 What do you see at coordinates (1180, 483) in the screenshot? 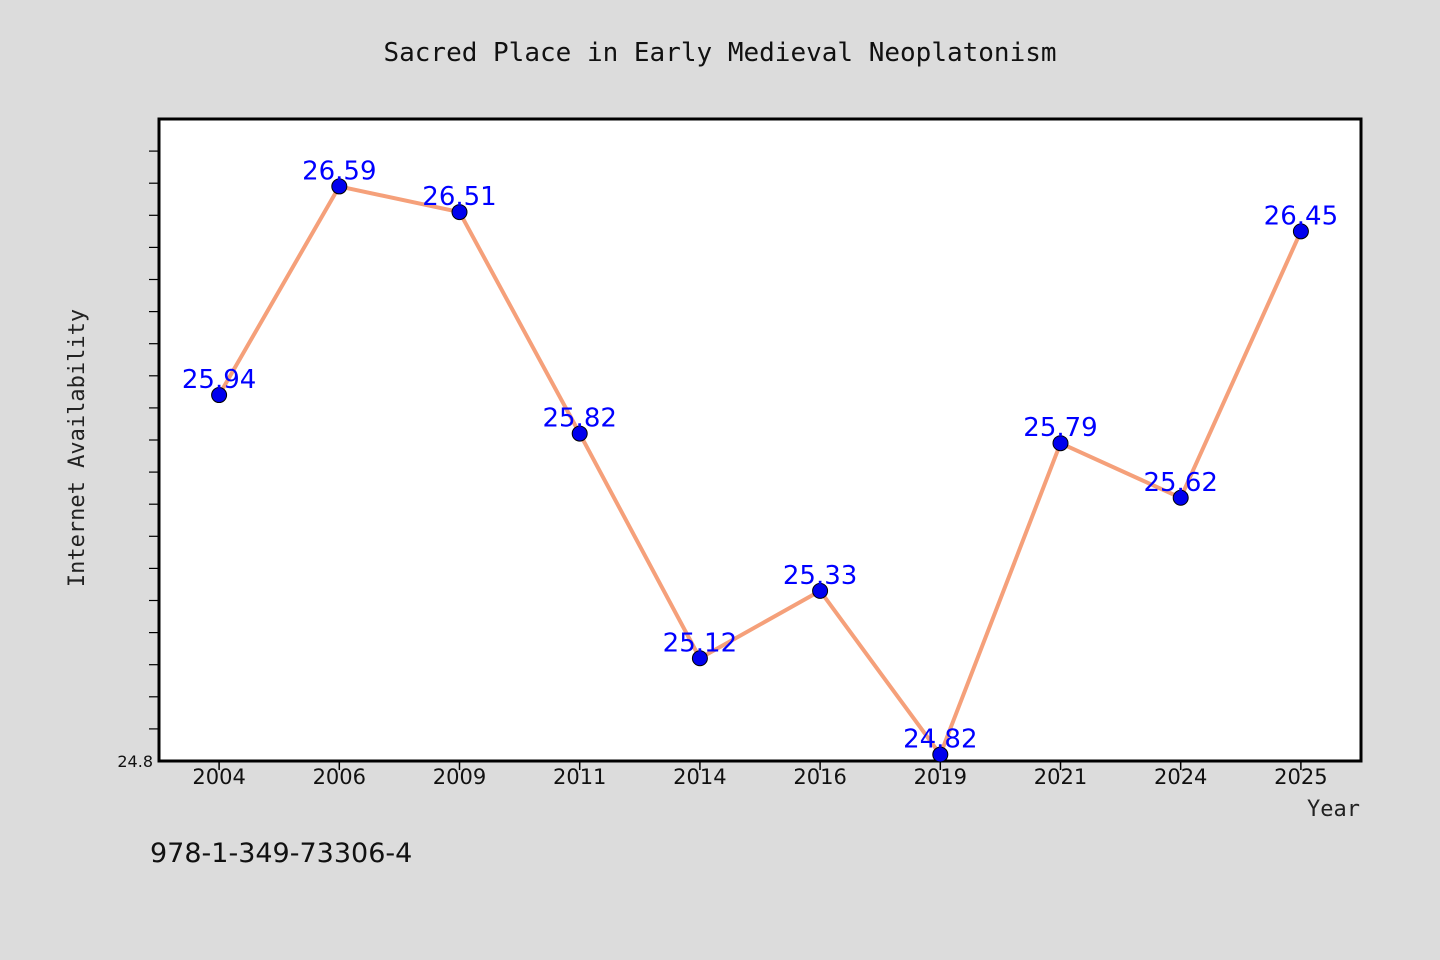
I see `data-label: 25.62` at bounding box center [1180, 483].